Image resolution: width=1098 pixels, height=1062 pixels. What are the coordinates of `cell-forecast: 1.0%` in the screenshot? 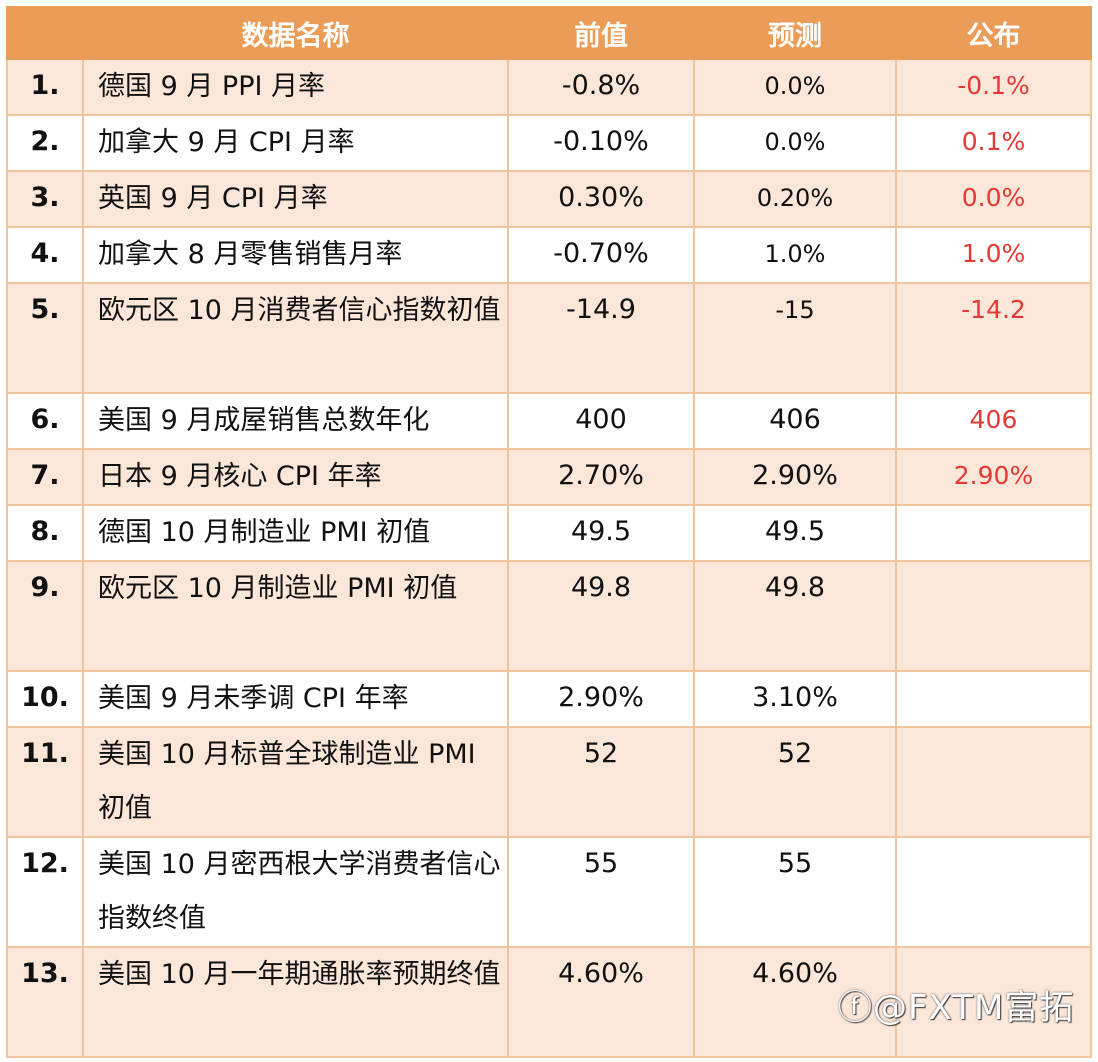 It's located at (795, 255).